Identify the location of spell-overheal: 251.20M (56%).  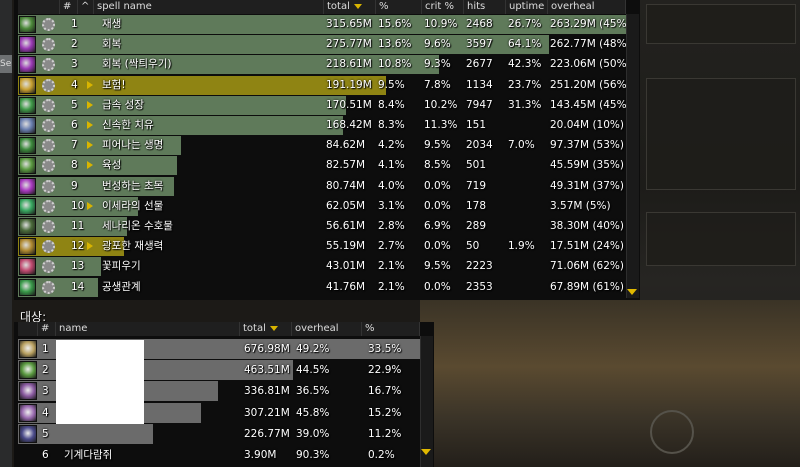
(590, 84).